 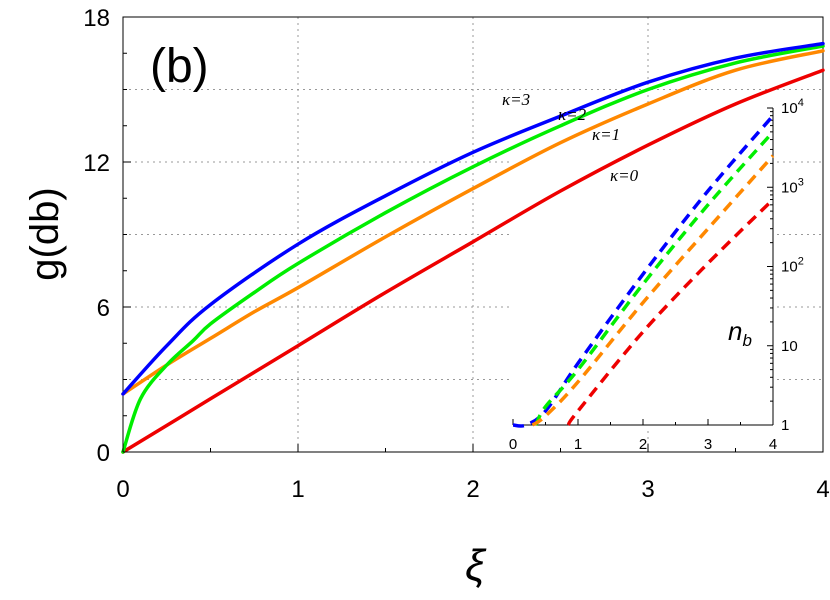 What do you see at coordinates (96, 163) in the screenshot?
I see `y-tick-label: 12` at bounding box center [96, 163].